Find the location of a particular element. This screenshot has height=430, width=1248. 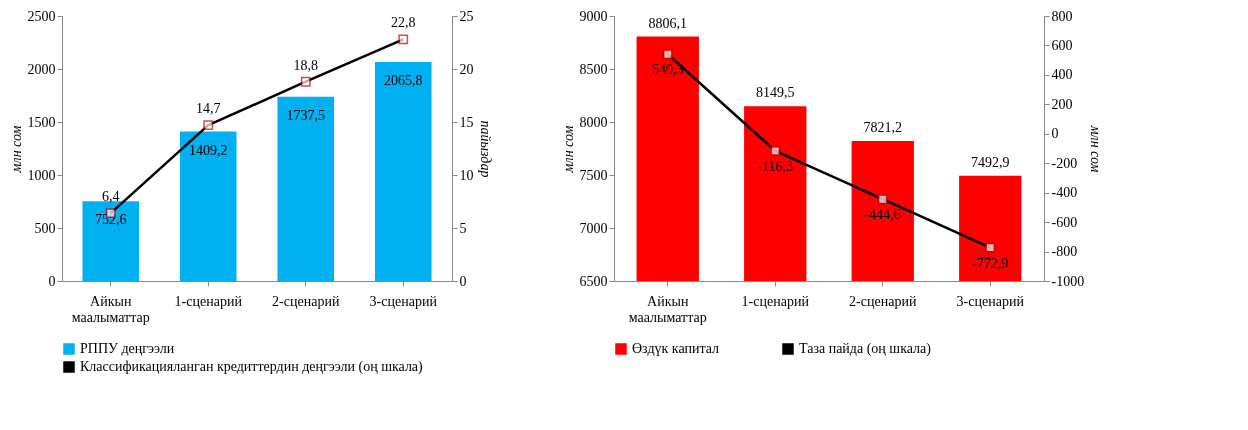

legend-label: Классификацияланган кредиттердин деңгээли (оң шкала) is located at coordinates (252, 367).